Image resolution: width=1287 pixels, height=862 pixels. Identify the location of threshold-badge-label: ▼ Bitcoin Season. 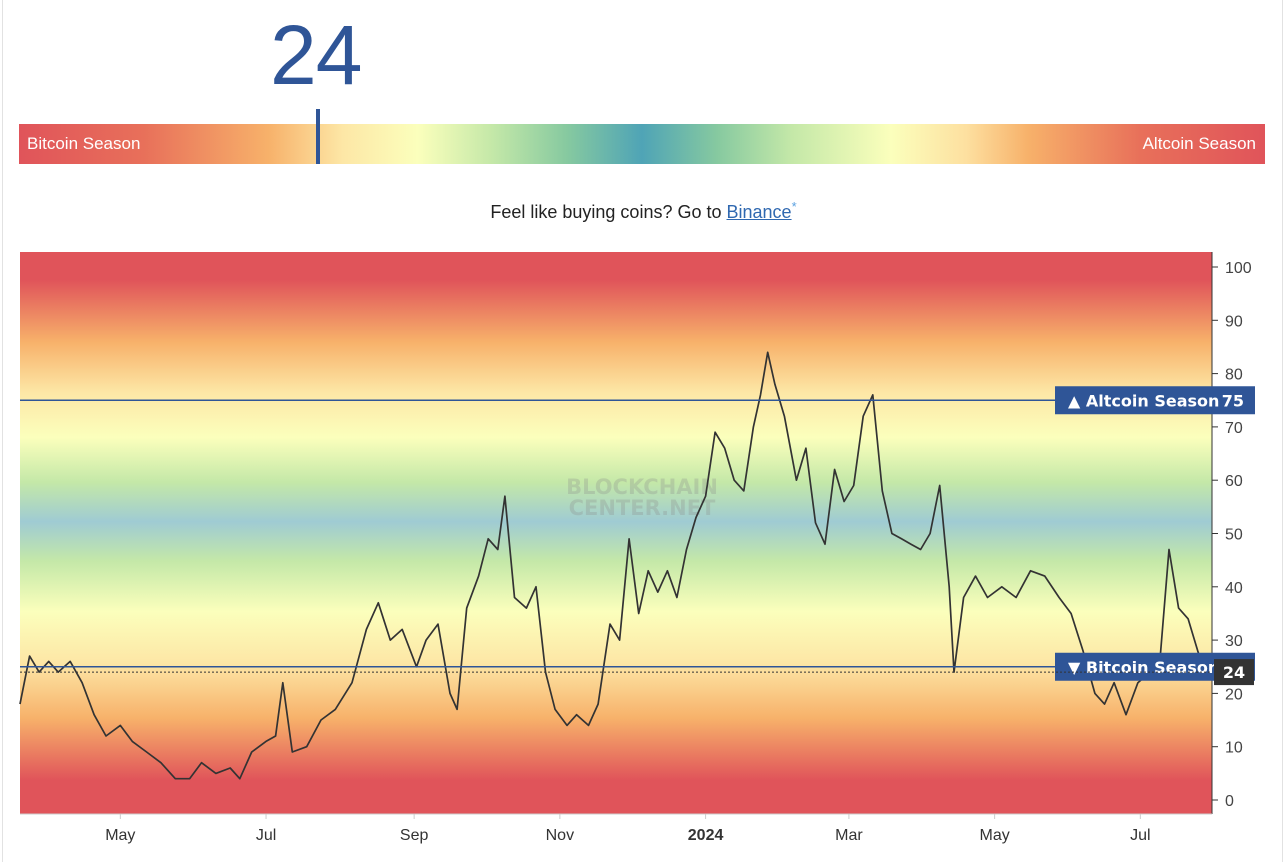
(1143, 667).